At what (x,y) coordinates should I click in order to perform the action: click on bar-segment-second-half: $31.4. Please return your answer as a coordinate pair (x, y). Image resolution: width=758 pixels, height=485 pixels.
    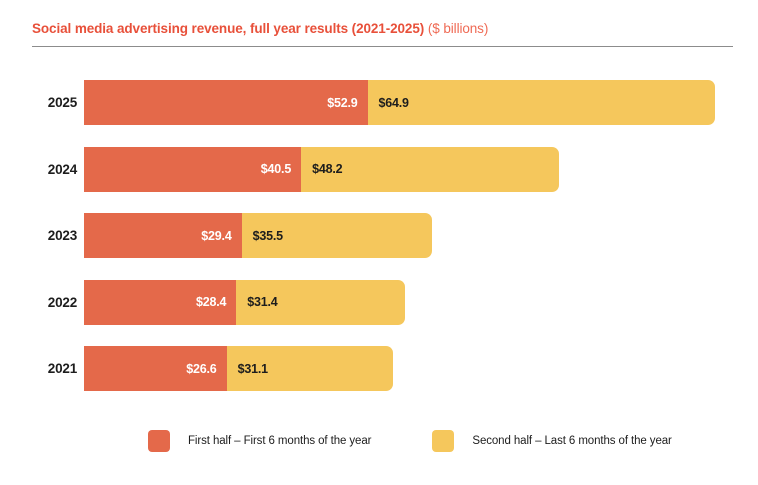
    Looking at the image, I should click on (320, 302).